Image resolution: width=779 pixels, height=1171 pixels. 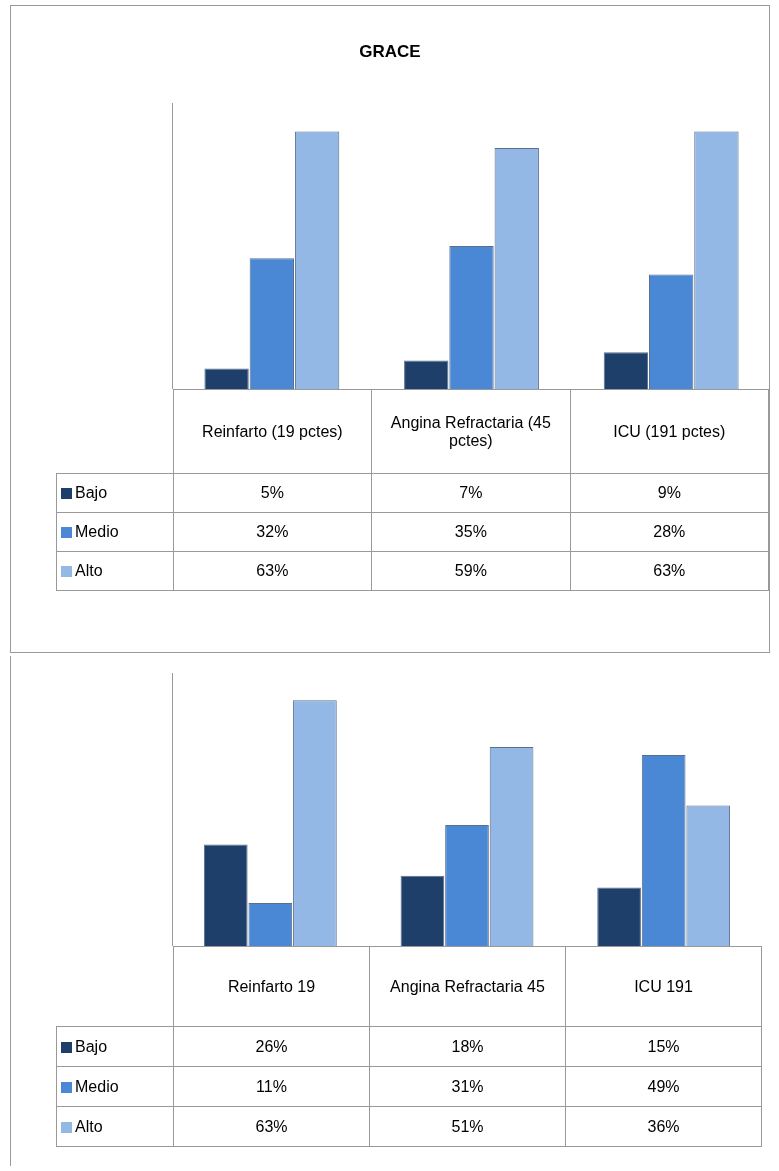 What do you see at coordinates (669, 431) in the screenshot?
I see `x-tick-label: ICU (191 pctes)` at bounding box center [669, 431].